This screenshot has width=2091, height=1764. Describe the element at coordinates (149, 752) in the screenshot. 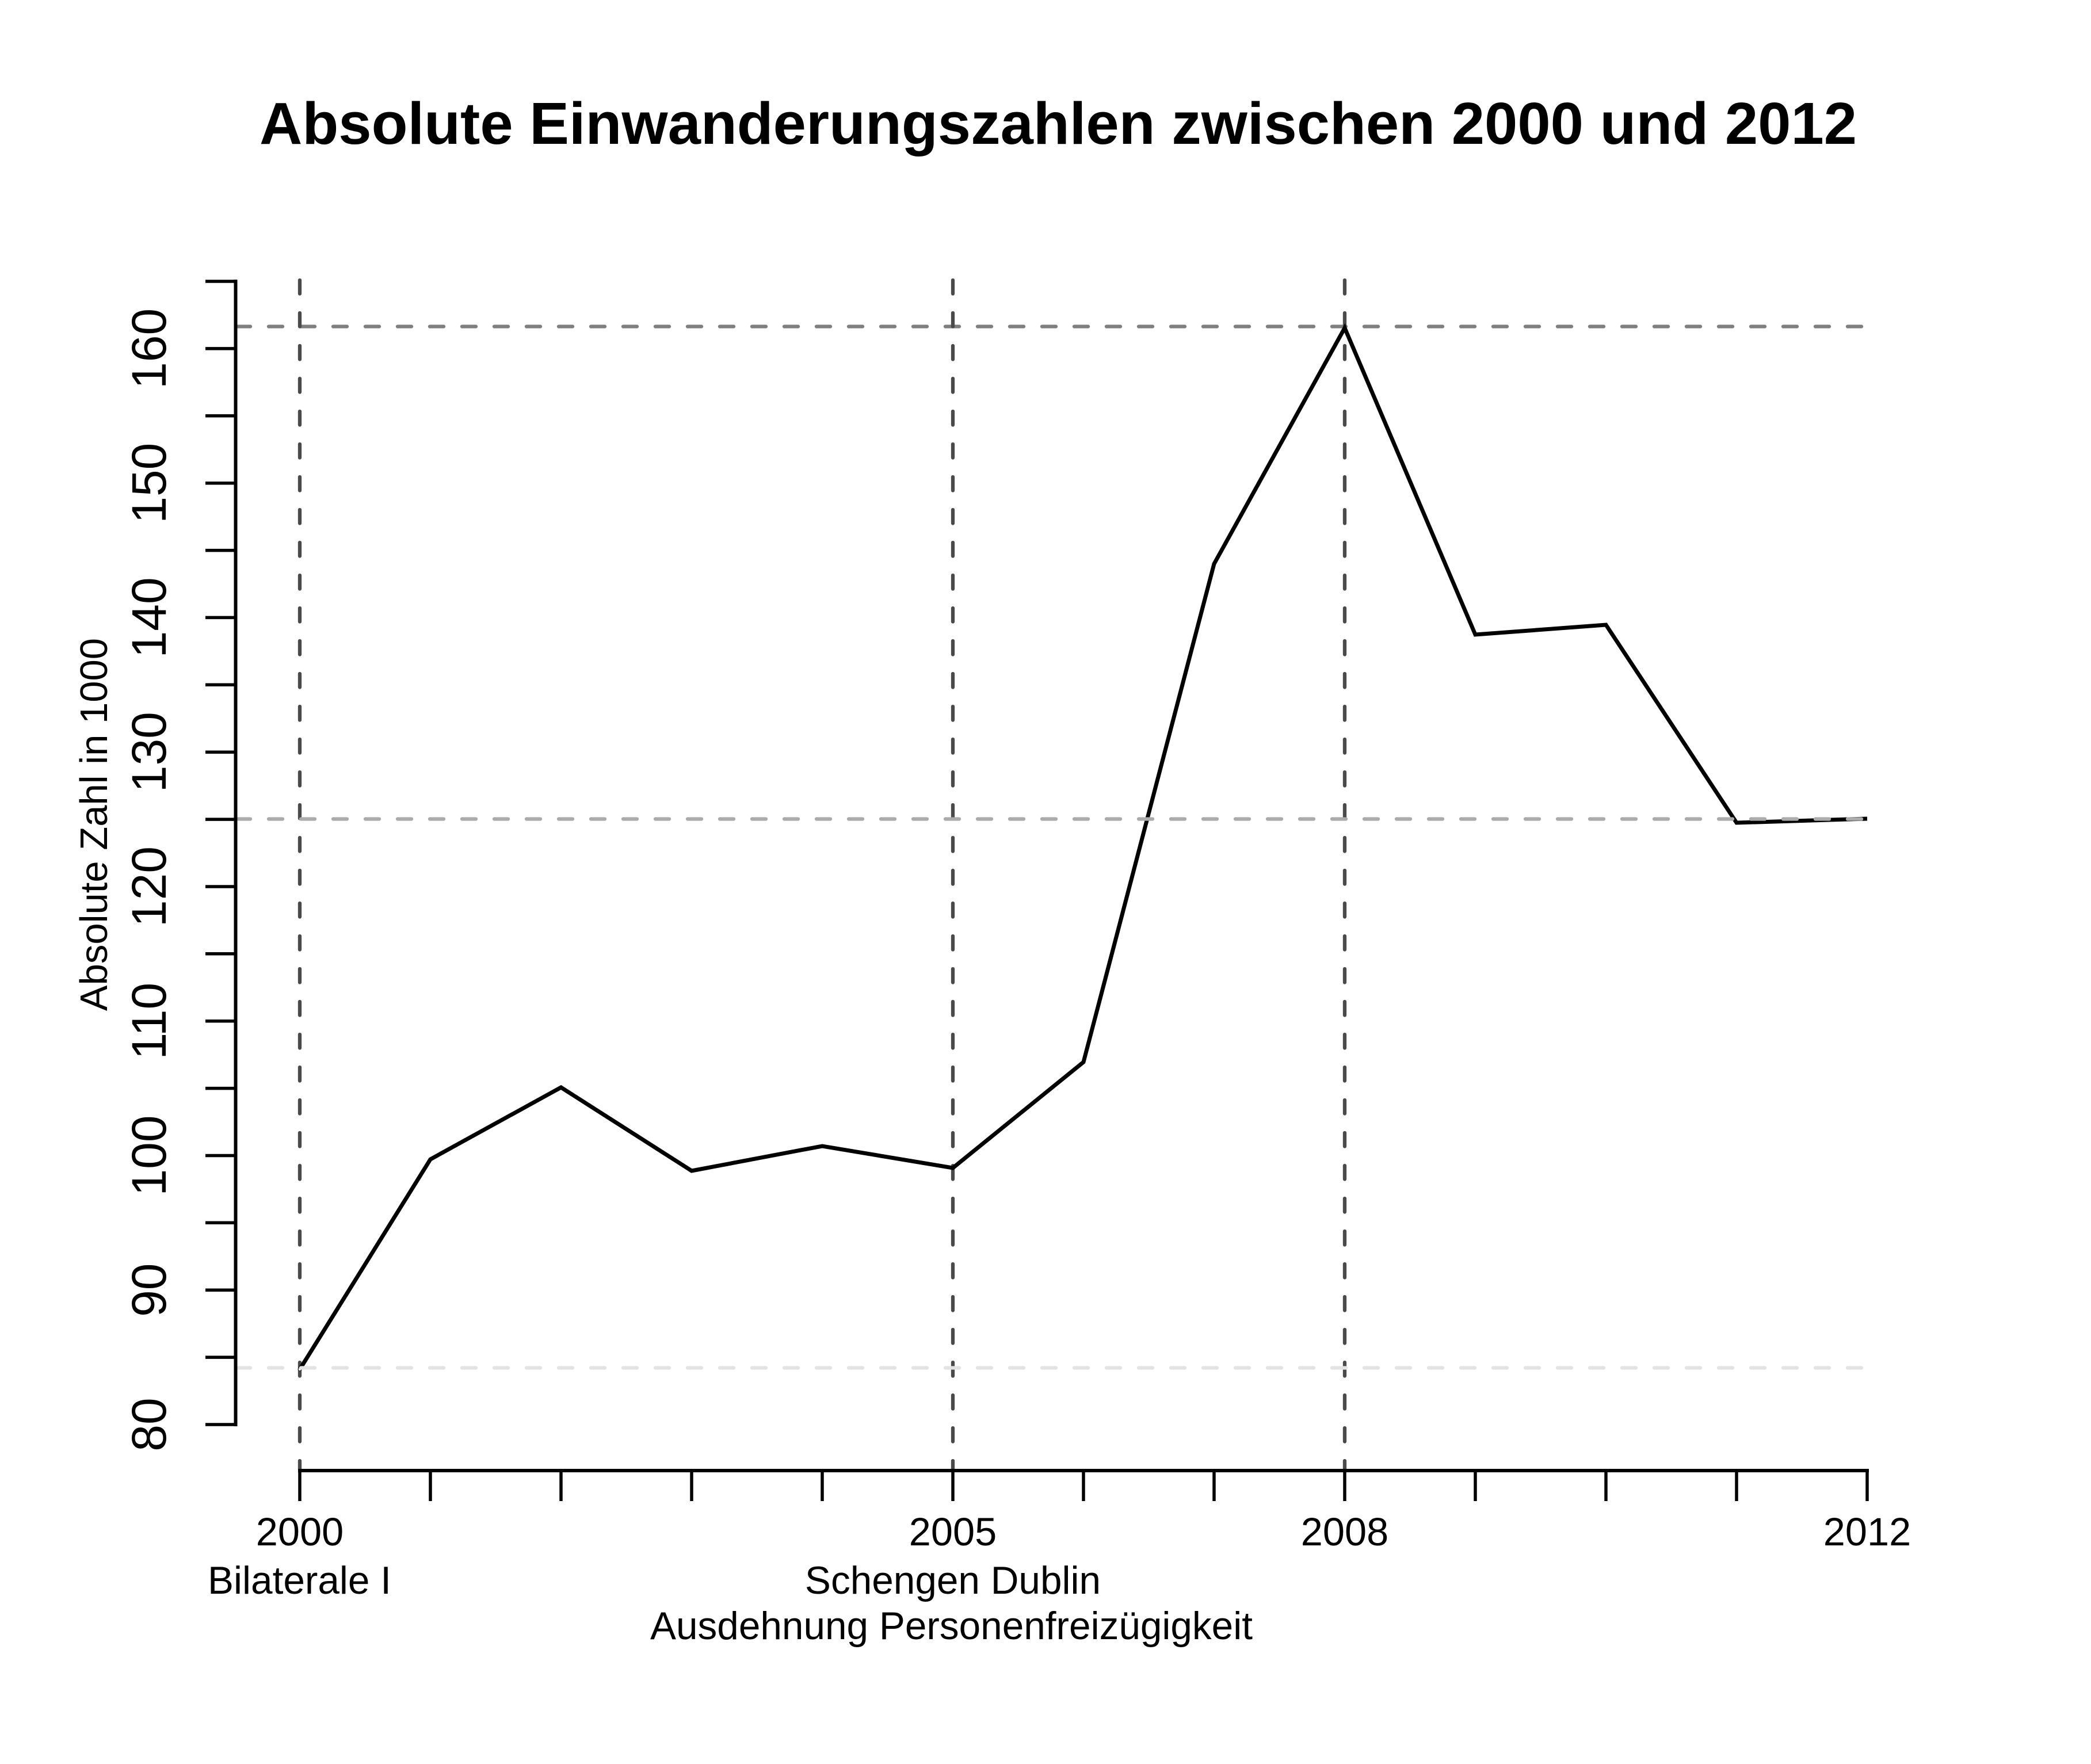

I see `svg-text: 130` at that location.